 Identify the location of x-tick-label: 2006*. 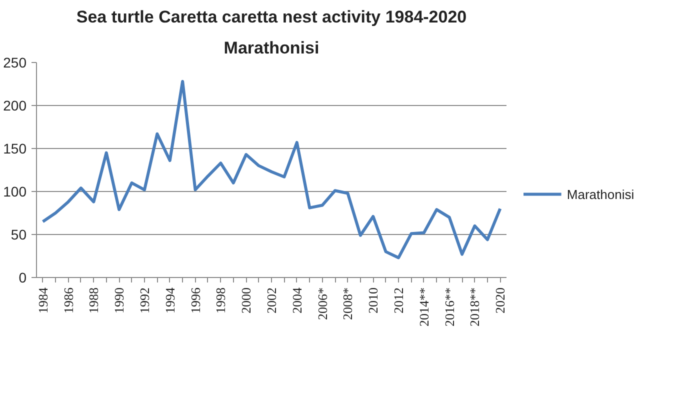
(322, 304).